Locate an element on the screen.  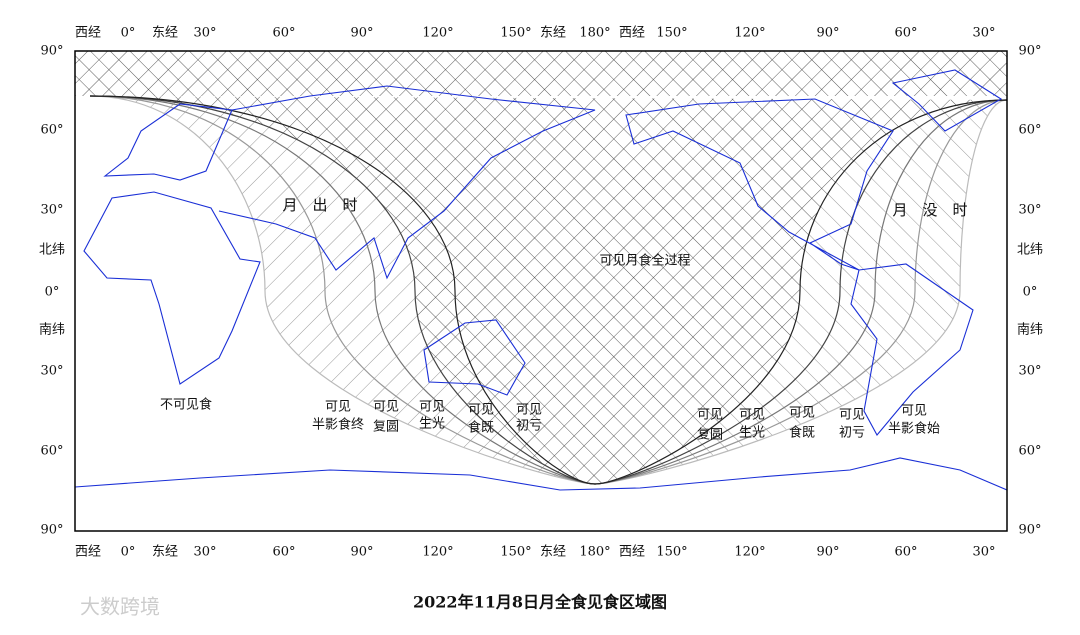
no-view-label: 不可见食 is located at coordinates (186, 405).